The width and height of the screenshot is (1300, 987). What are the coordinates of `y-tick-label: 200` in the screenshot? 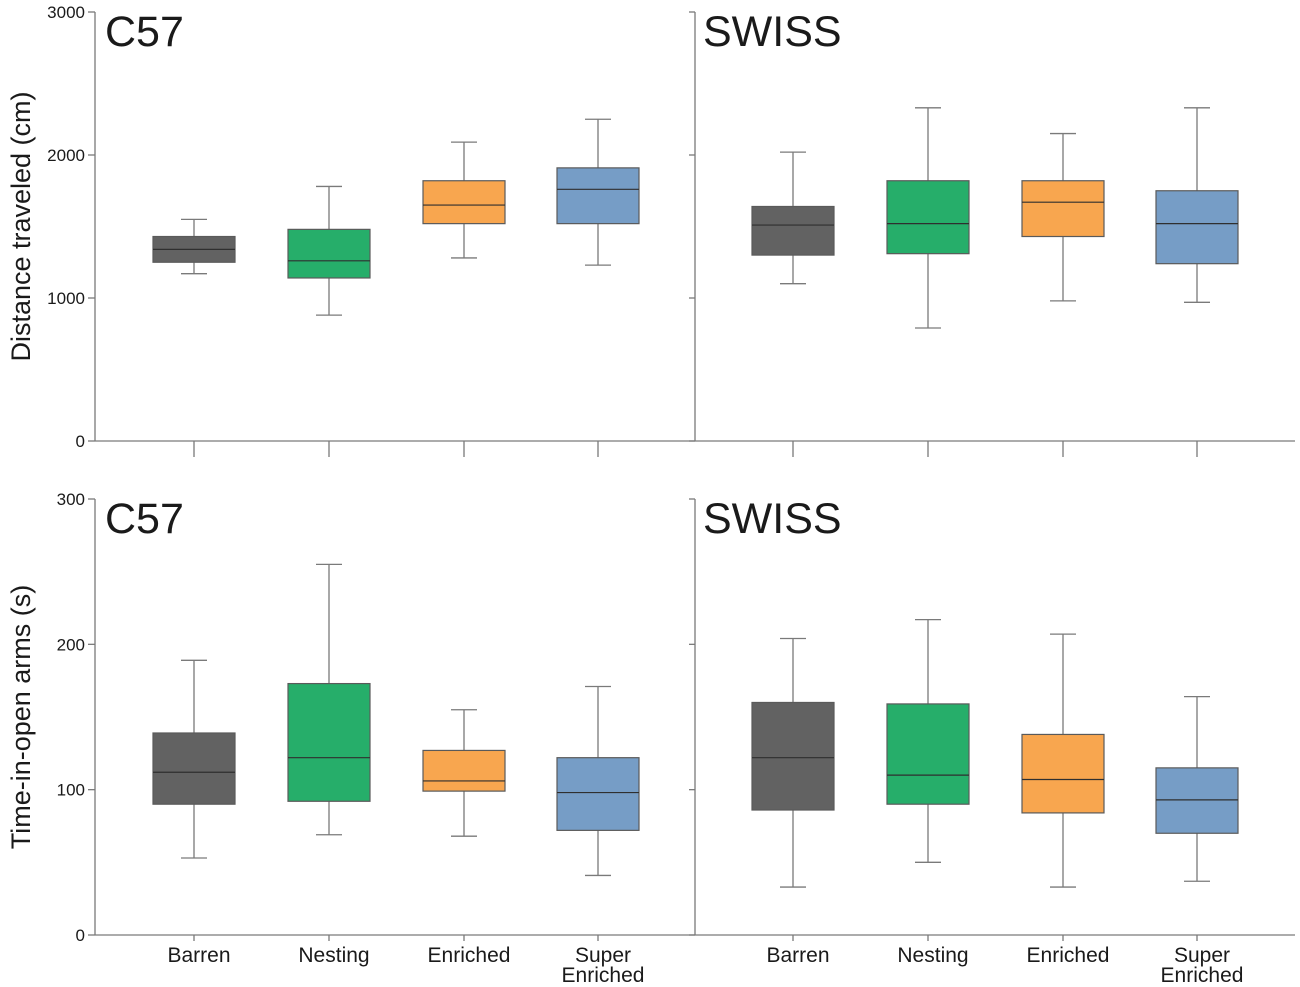 It's located at (71, 644).